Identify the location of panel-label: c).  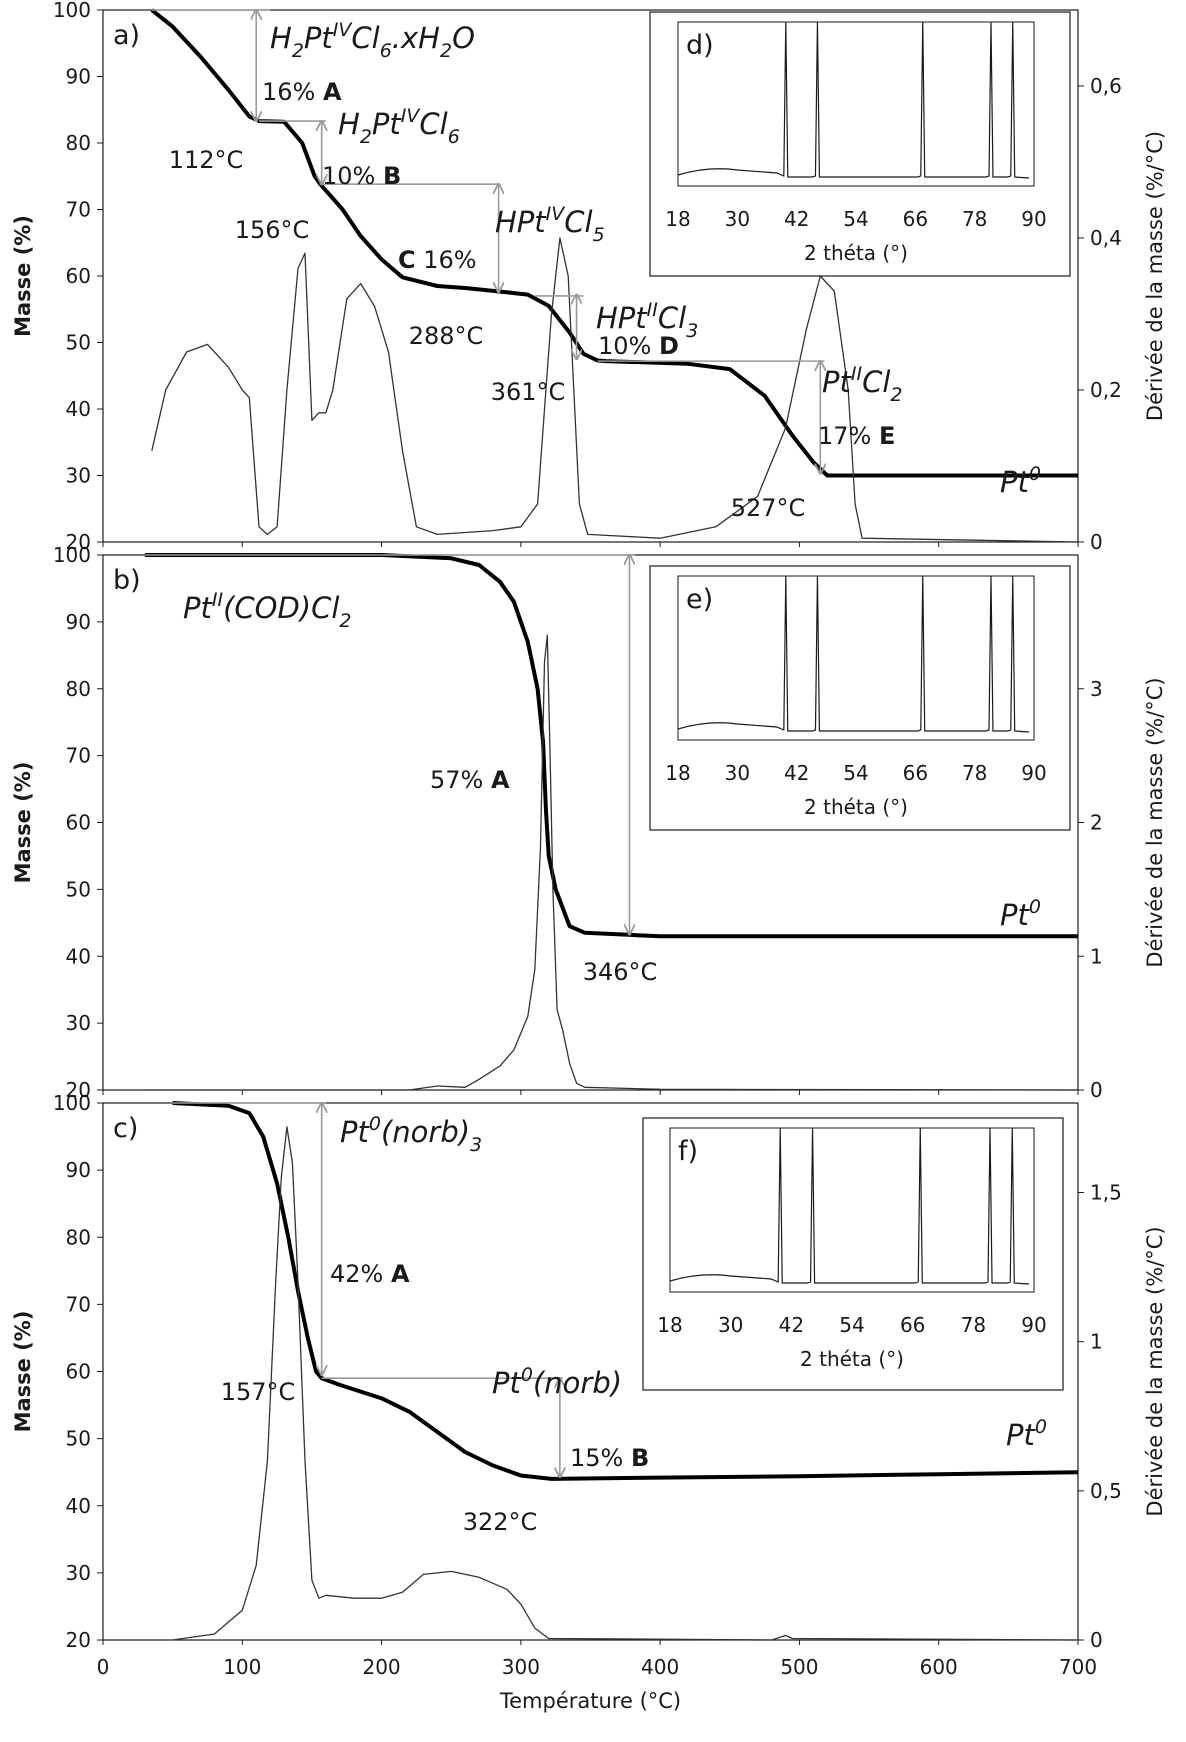
(125, 1128).